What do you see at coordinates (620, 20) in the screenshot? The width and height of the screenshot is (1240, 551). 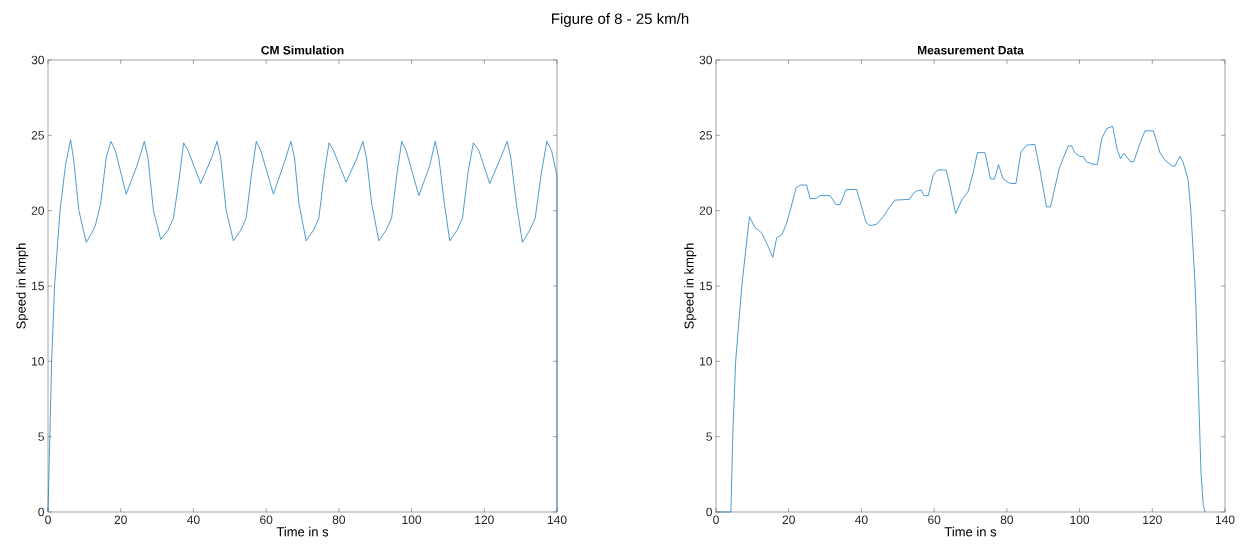 I see `text: Figure of 8 - 25 km/h` at bounding box center [620, 20].